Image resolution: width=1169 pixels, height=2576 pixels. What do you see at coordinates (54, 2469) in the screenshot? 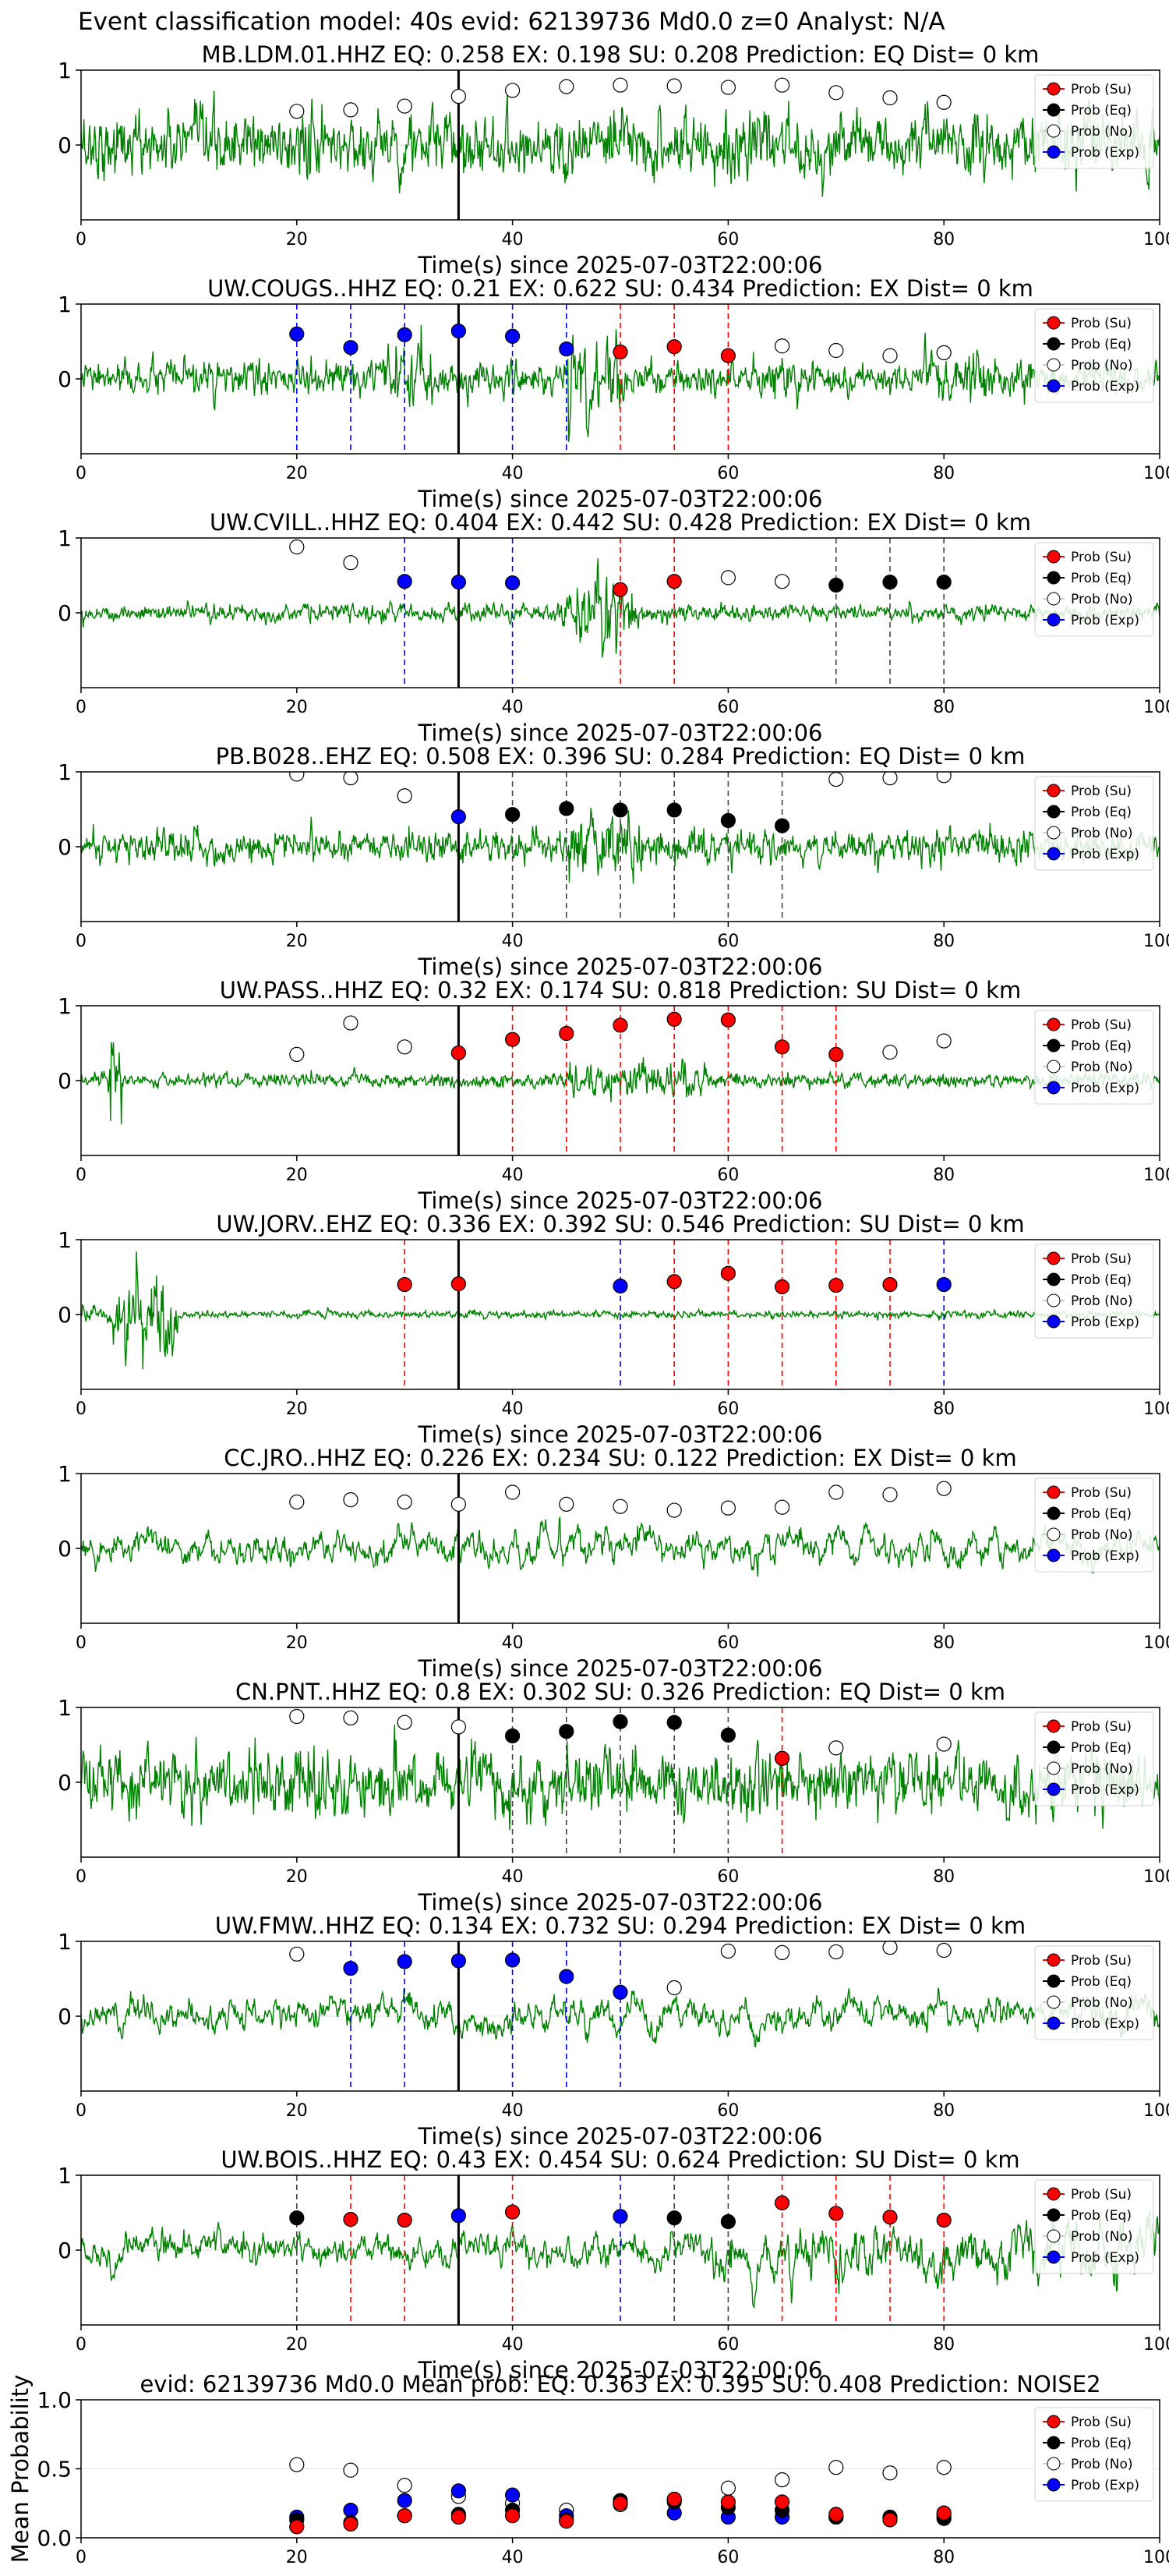
I see `ytick-label: 0.5` at bounding box center [54, 2469].